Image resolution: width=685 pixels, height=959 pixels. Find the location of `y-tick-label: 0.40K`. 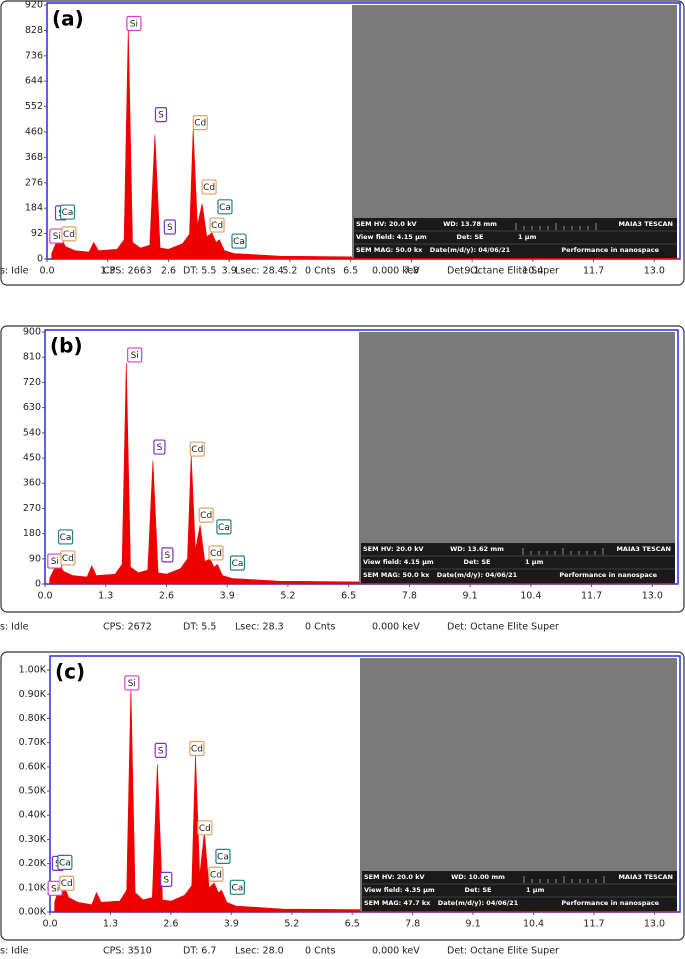

y-tick-label: 0.40K is located at coordinates (33, 815).